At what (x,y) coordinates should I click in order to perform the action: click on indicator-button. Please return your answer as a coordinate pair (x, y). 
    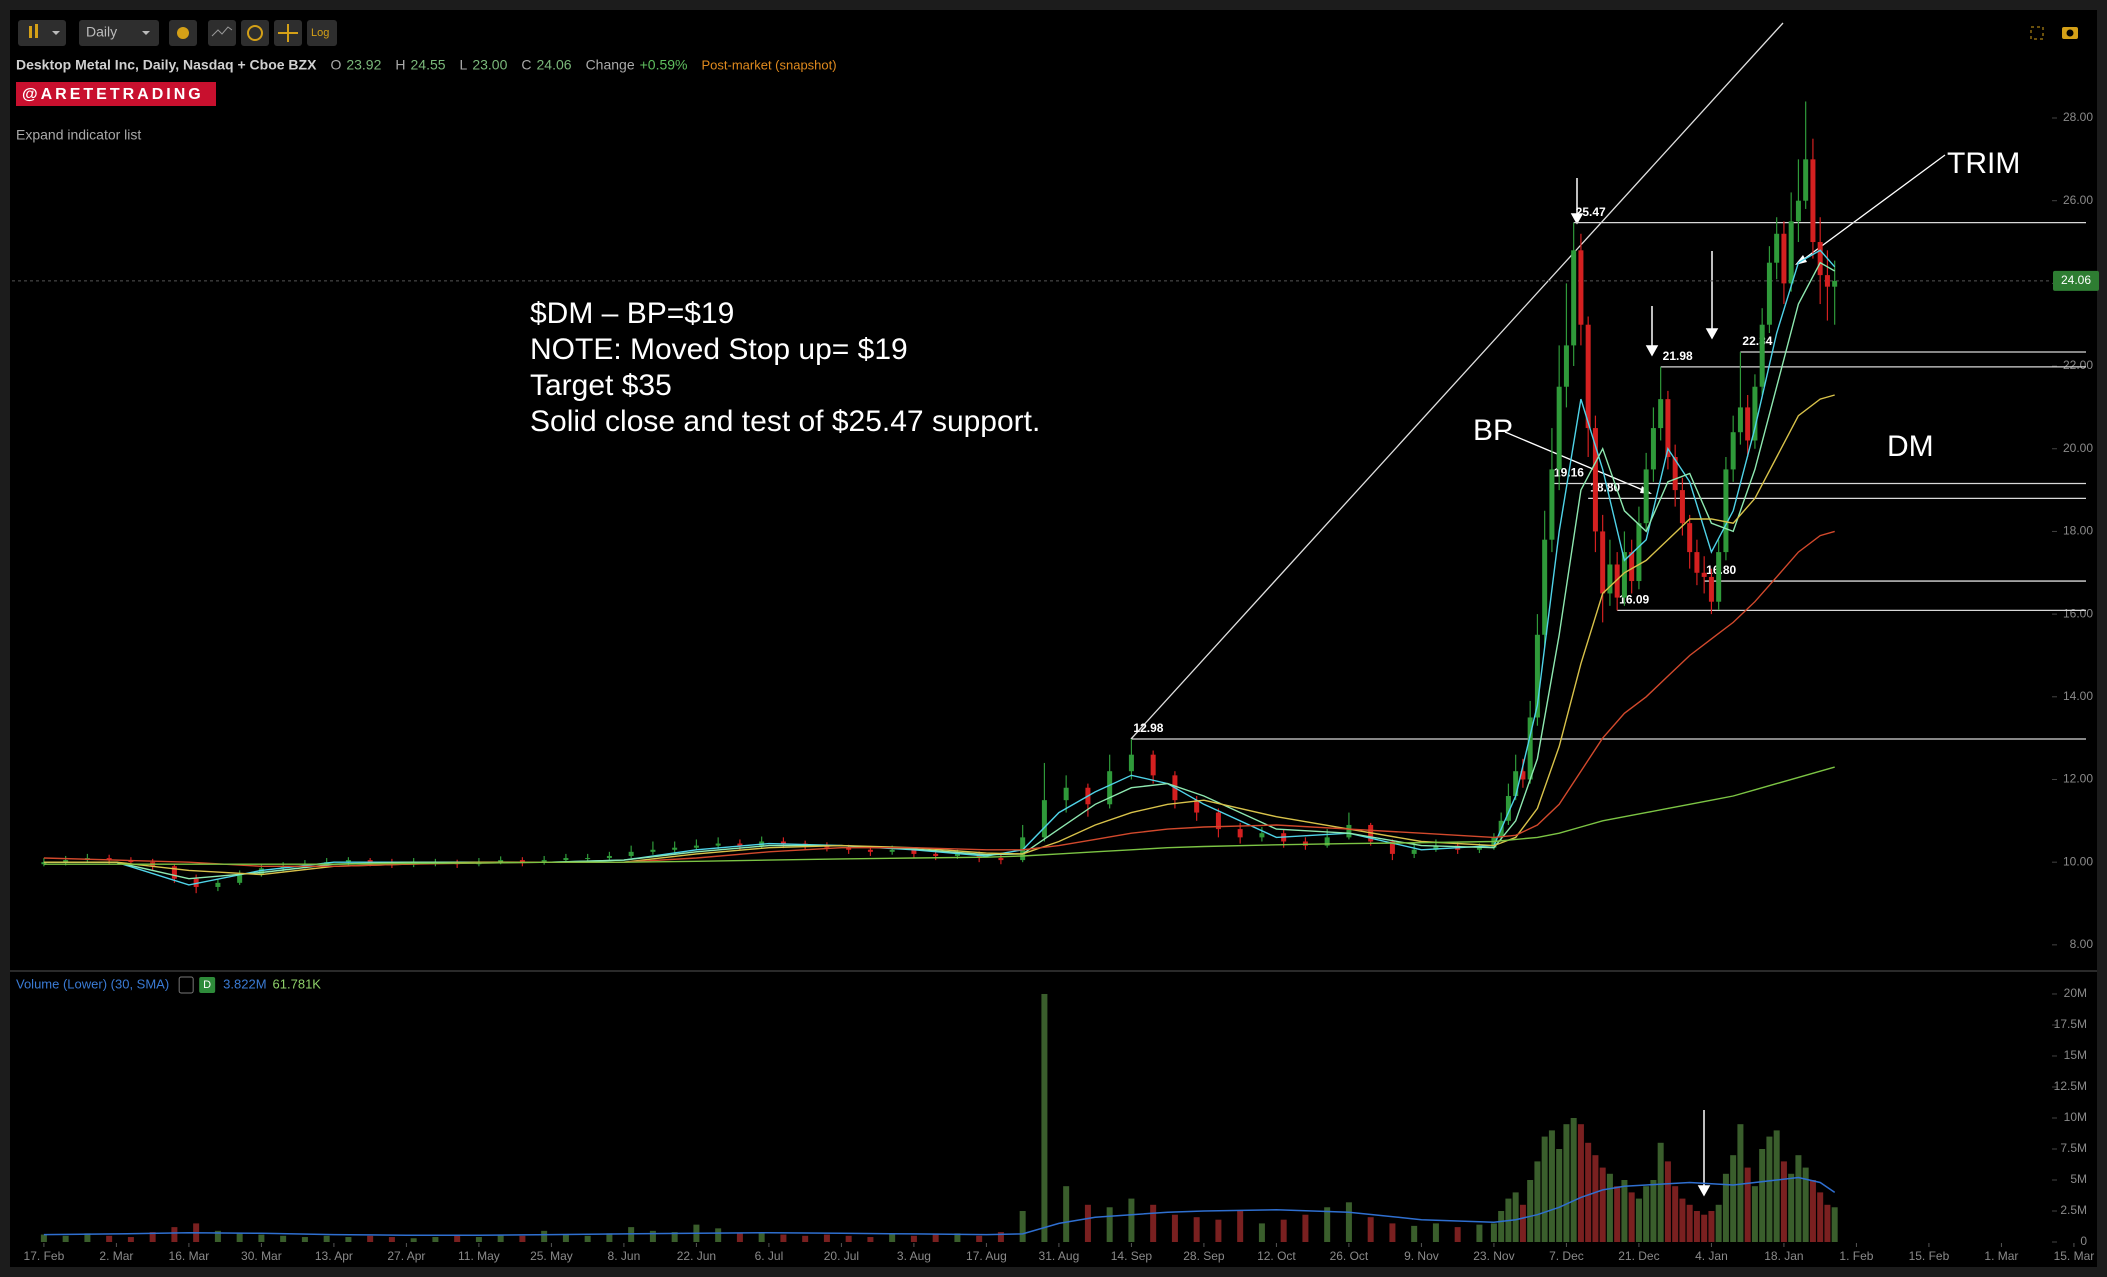
    Looking at the image, I should click on (222, 33).